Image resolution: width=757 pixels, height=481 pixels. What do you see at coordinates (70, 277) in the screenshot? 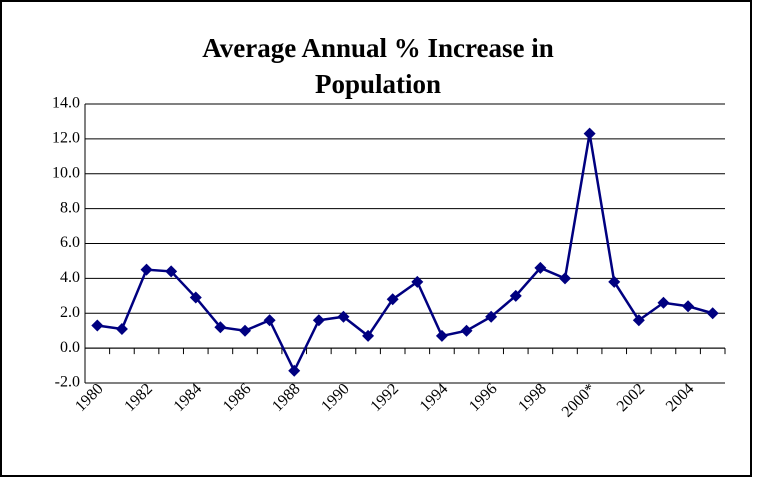
I see `y-tick-label: 4.0` at bounding box center [70, 277].